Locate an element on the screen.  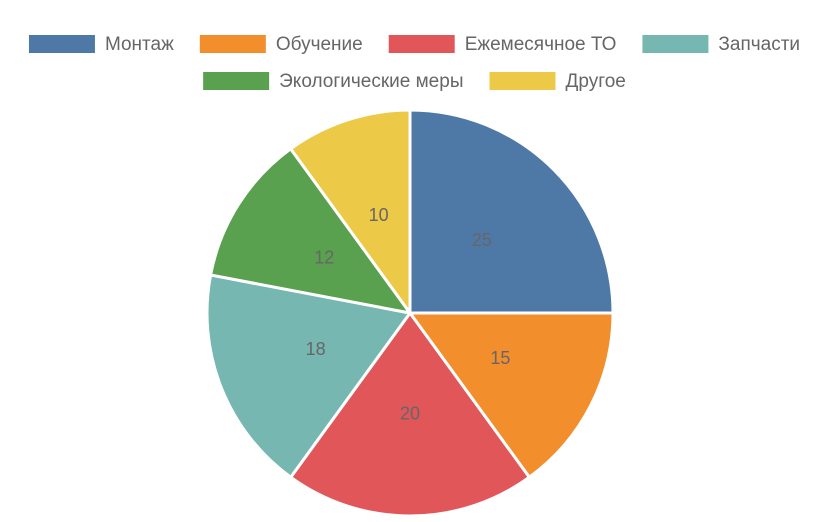
slice-label: 12 is located at coordinates (324, 257).